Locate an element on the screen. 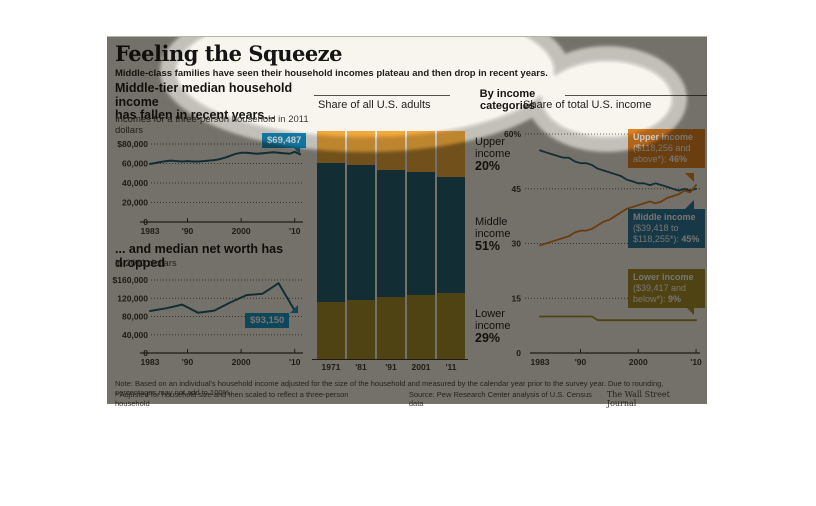 The height and width of the screenshot is (506, 816). svg-text: 30 is located at coordinates (517, 244).